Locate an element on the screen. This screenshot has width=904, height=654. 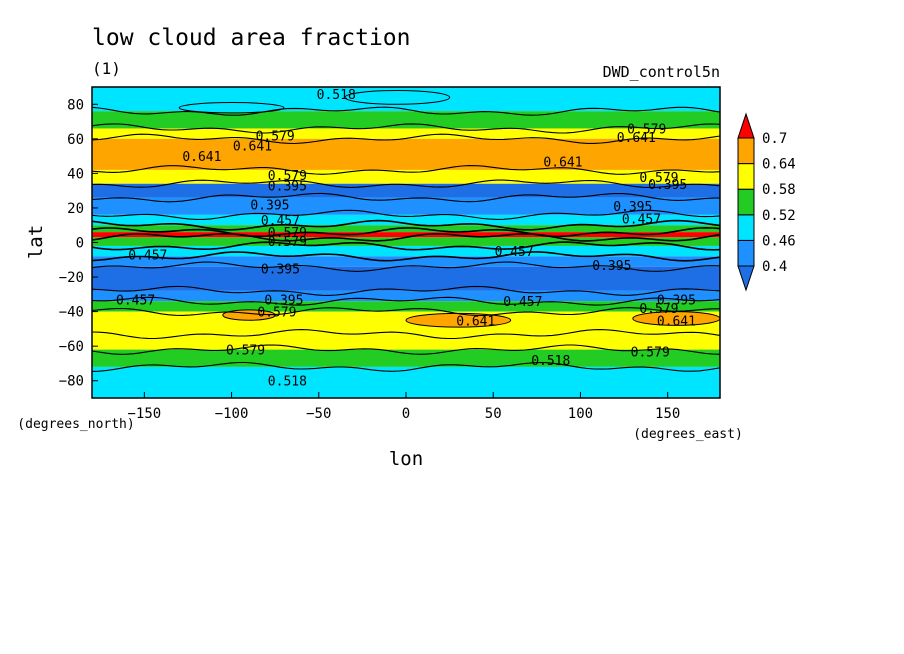
y-tick-label-7: 60 is located at coordinates (75, 140).